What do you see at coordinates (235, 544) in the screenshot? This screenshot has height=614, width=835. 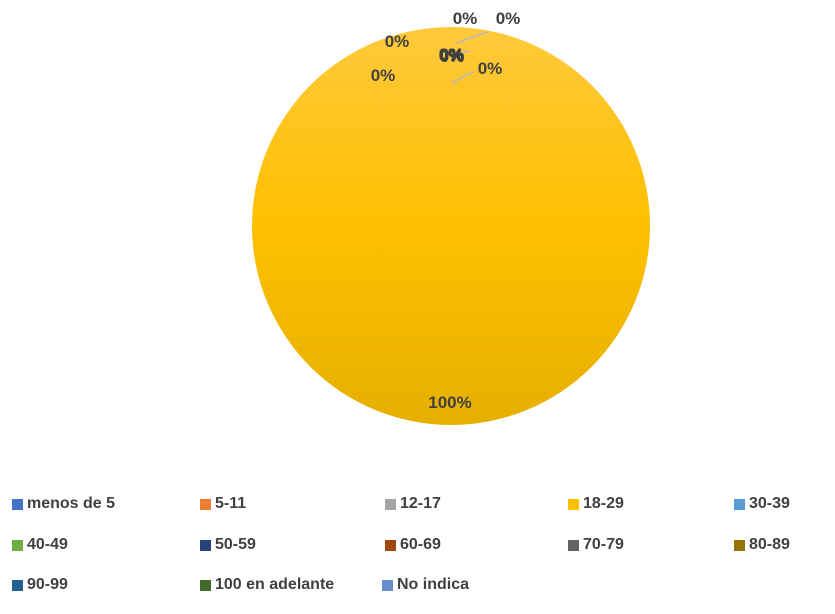 I see `legend-label: 50-59` at bounding box center [235, 544].